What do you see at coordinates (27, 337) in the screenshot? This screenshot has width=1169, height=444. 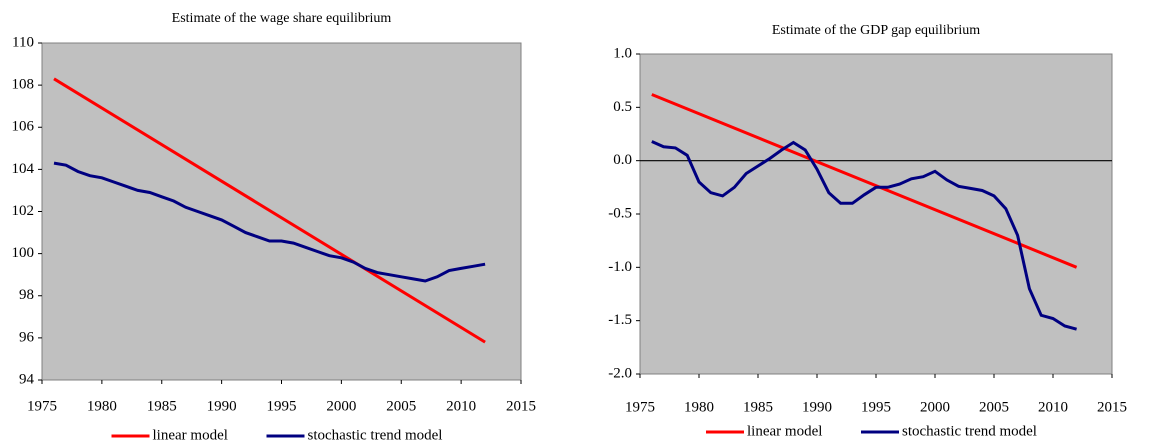 I see `y-tick-label: 96` at bounding box center [27, 337].